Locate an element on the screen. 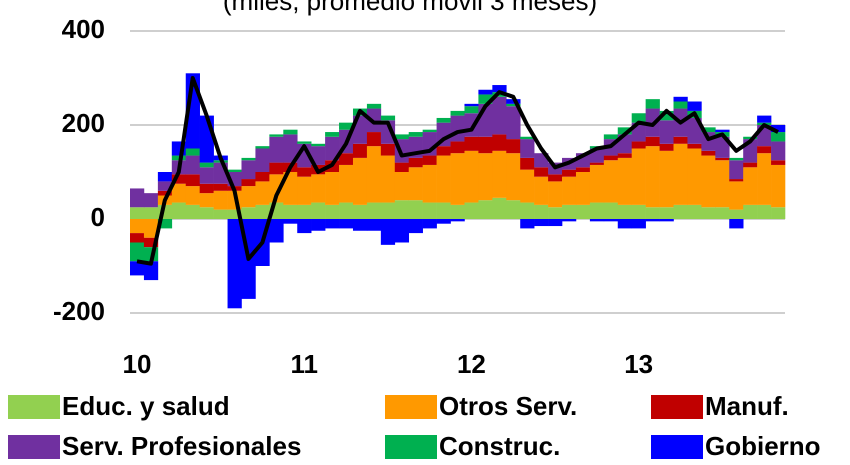 This screenshot has width=850, height=465. legend-label: Manuf. is located at coordinates (747, 406).